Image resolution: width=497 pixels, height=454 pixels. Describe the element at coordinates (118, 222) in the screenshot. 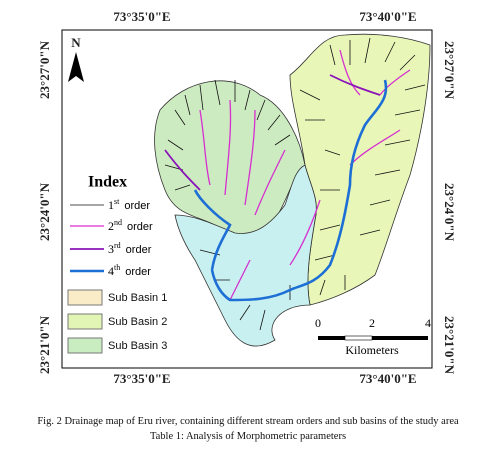

I see `order-suffix: nd` at that location.